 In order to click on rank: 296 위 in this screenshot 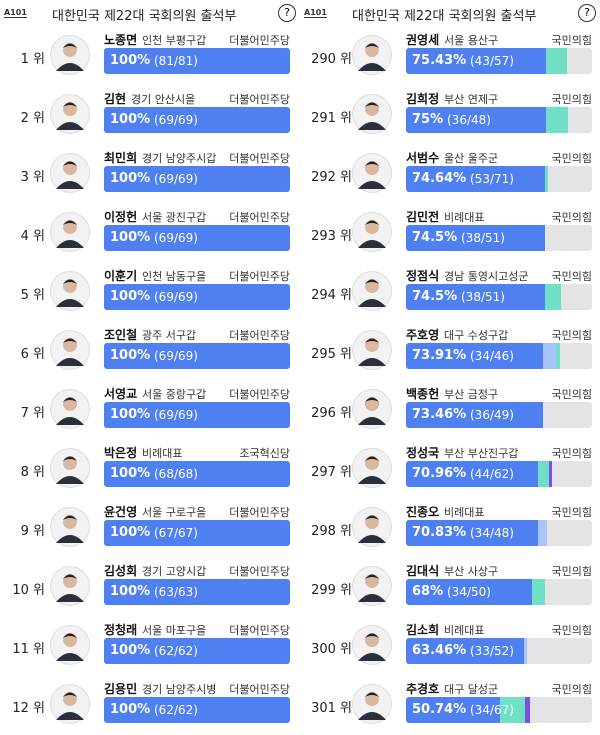, I will do `click(331, 413)`.